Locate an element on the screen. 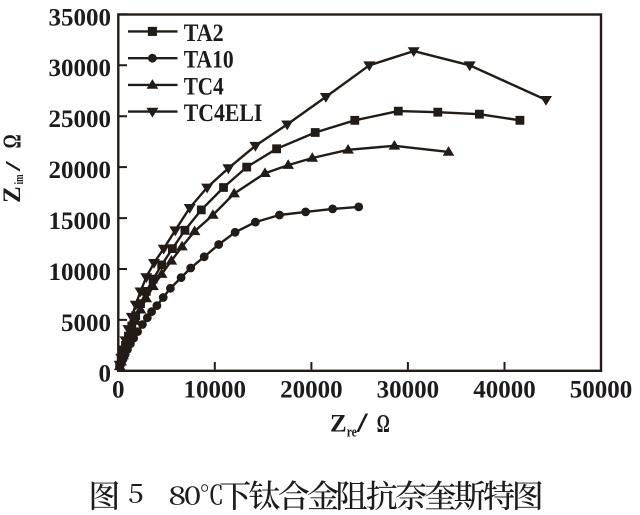 This screenshot has width=640, height=515. svg-text: 50000 is located at coordinates (601, 389).